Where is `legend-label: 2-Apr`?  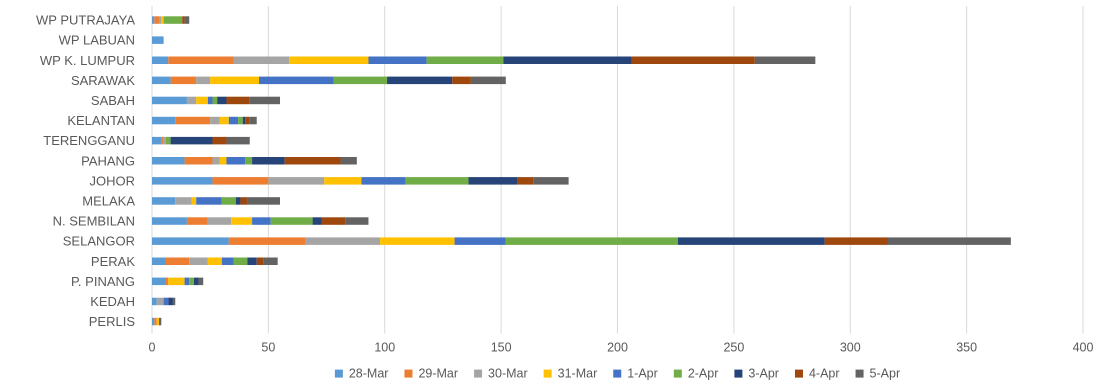
legend-label: 2-Apr is located at coordinates (703, 374).